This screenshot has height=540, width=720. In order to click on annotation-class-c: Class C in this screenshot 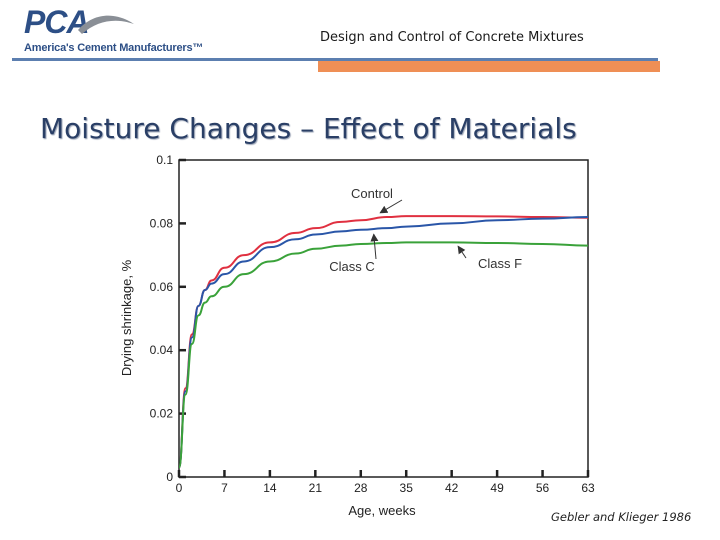, I will do `click(352, 266)`.